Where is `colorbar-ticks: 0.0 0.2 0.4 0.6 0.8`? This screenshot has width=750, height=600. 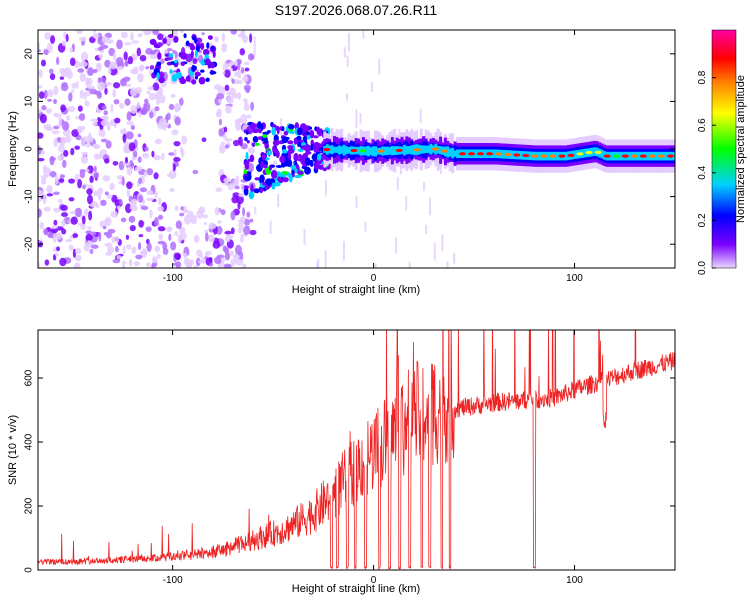
colorbar-ticks: 0.0 0.2 0.4 0.6 0.8 is located at coordinates (706, 172).